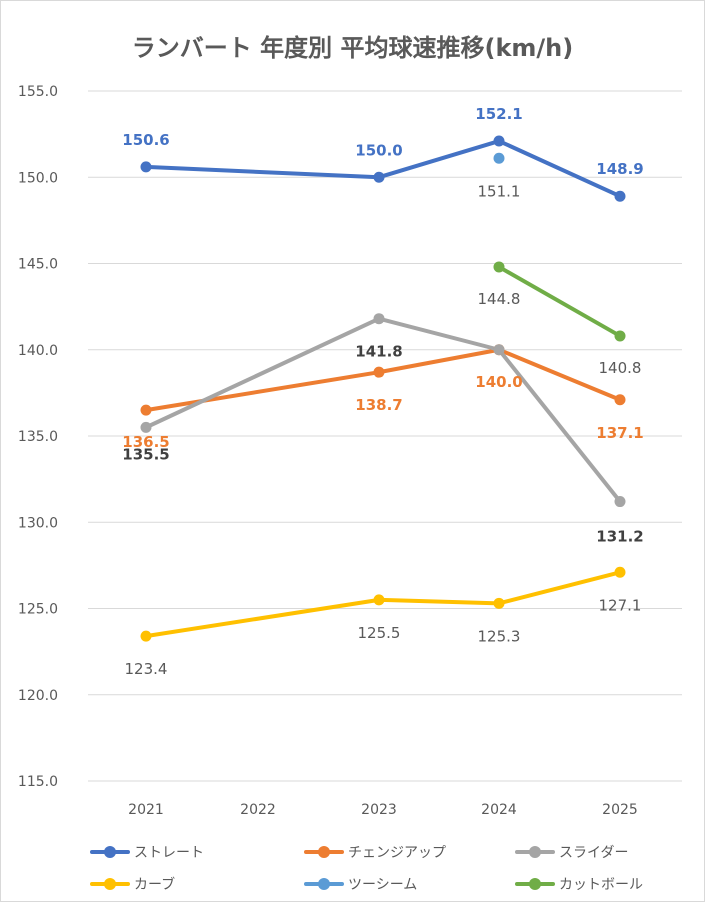  I want to click on y-tick-label: 120.0, so click(38, 696).